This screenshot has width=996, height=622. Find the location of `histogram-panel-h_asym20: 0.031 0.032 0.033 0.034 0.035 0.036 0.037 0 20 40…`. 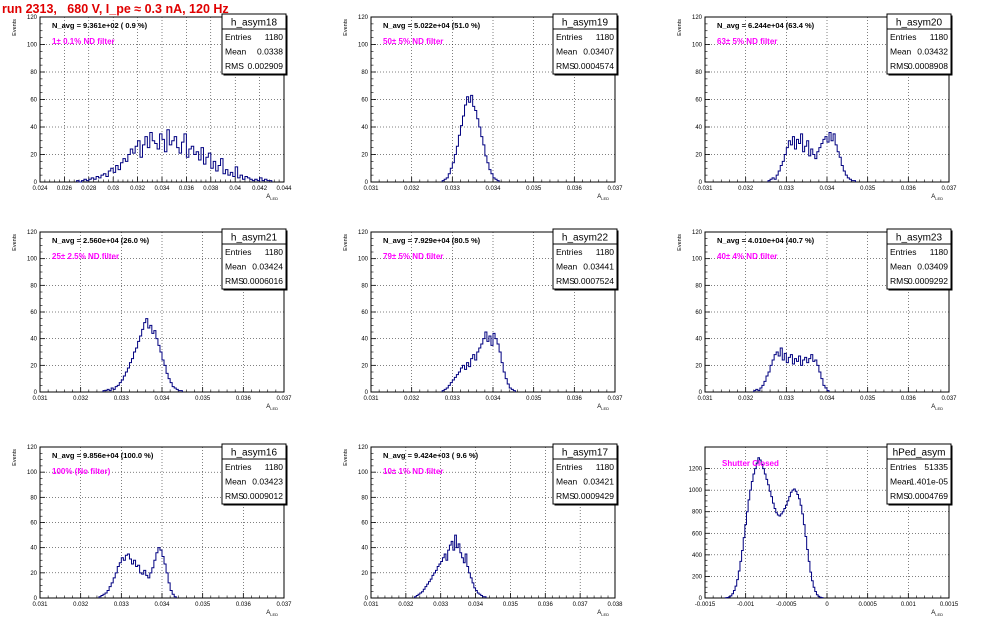

histogram-panel-h_asym20: 0.031 0.032 0.033 0.034 0.035 0.036 0.037 0 20 40… is located at coordinates (817, 107).